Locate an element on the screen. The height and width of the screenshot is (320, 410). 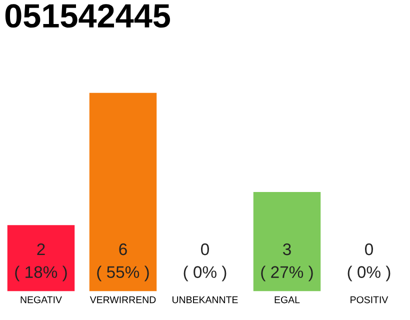
x-tick-label: UNBEKANNTE is located at coordinates (205, 300).